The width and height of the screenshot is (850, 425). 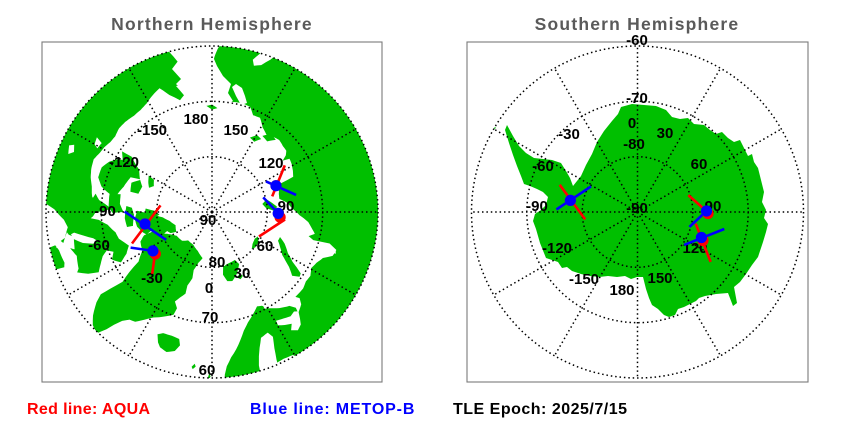 What do you see at coordinates (270, 163) in the screenshot?
I see `svg-text: 120` at bounding box center [270, 163].